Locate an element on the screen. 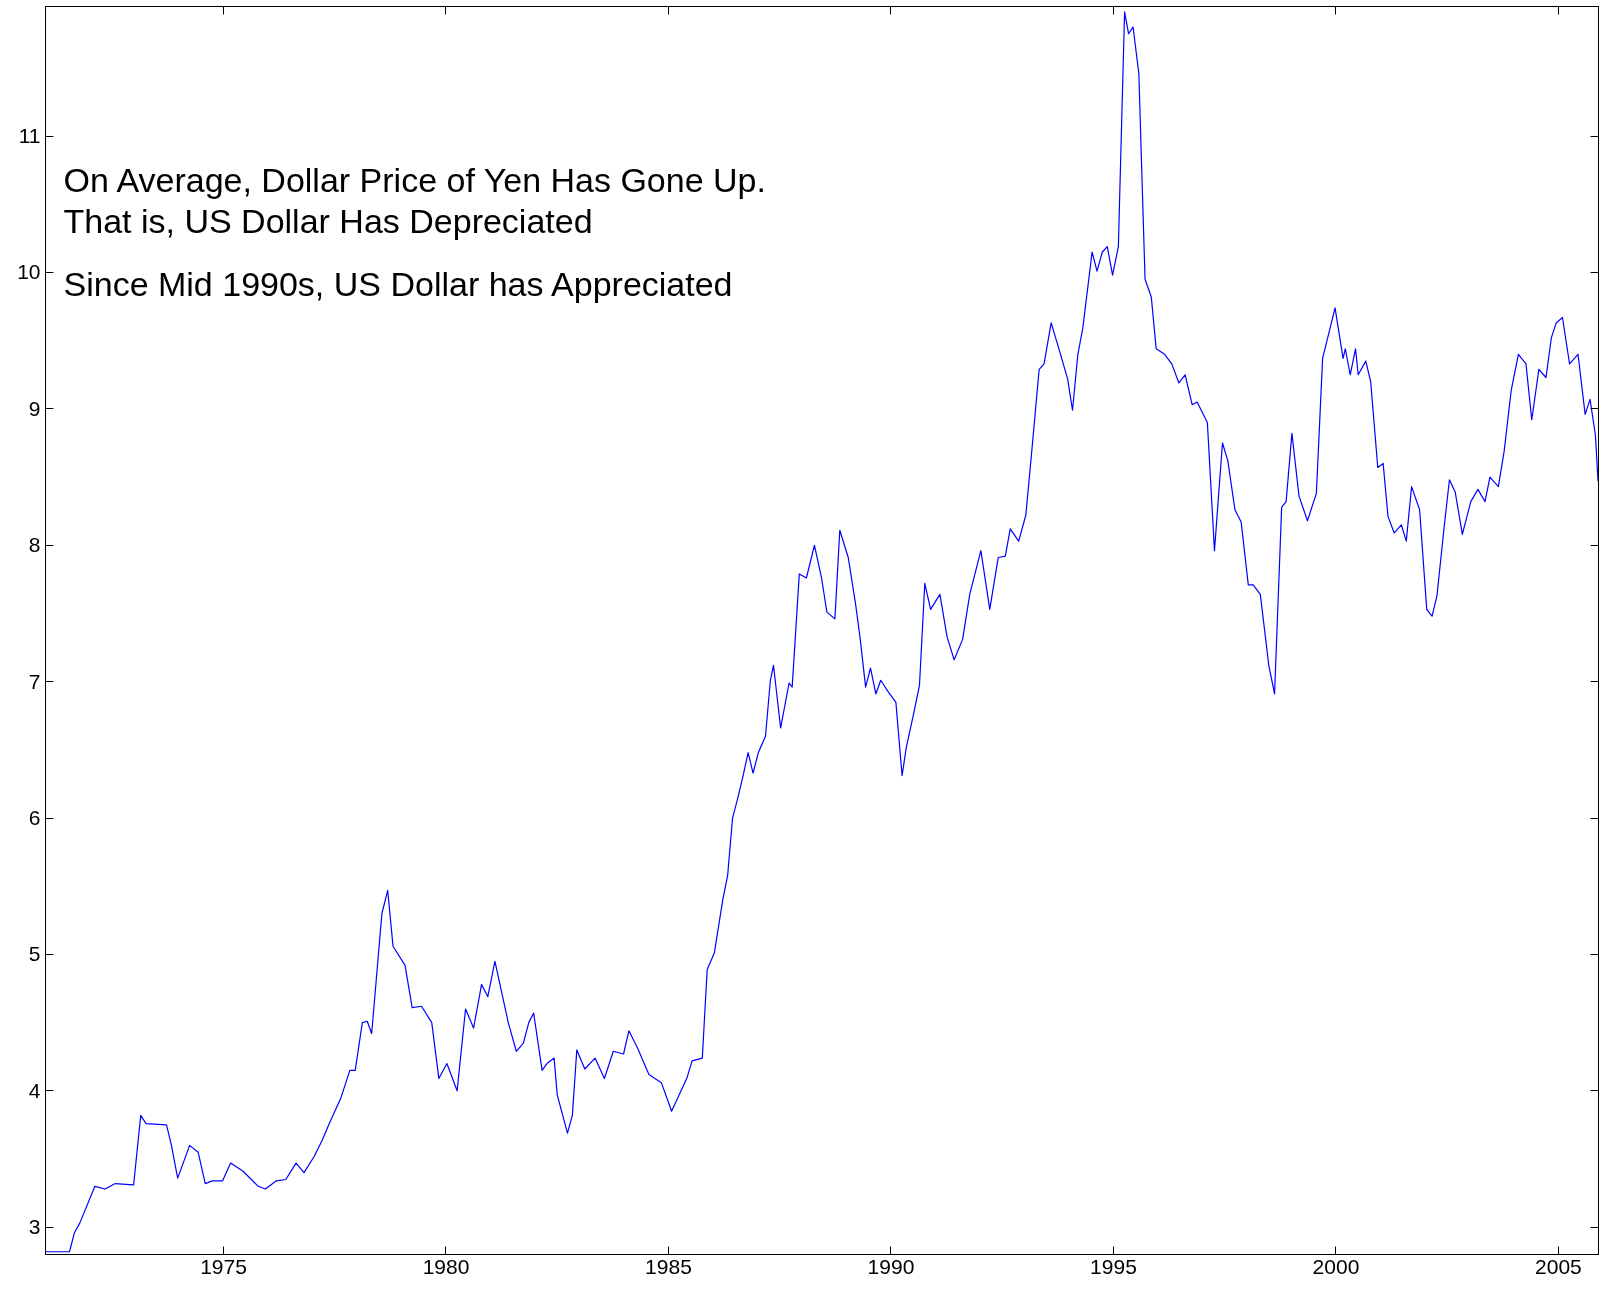  x-tick-label: 1990 is located at coordinates (891, 1266).